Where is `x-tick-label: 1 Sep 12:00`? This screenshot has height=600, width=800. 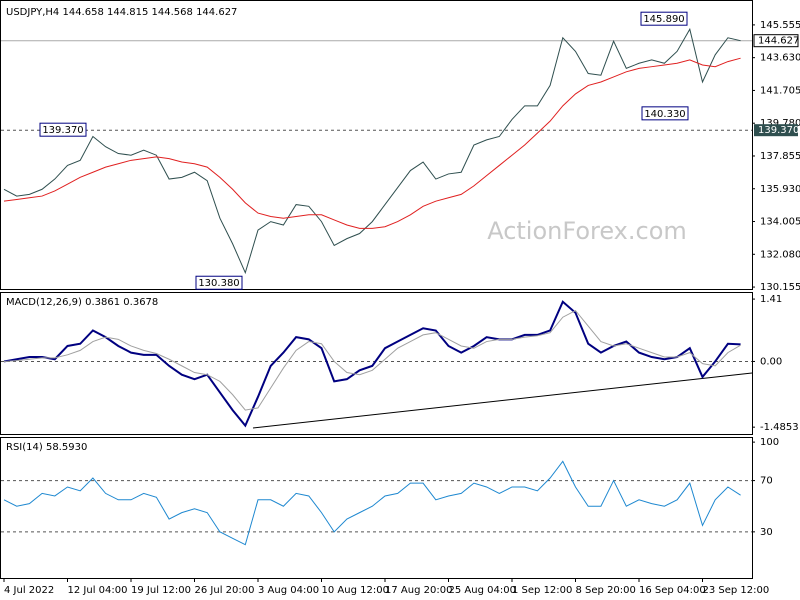
x-tick-label: 1 Sep 12:00 is located at coordinates (542, 590).